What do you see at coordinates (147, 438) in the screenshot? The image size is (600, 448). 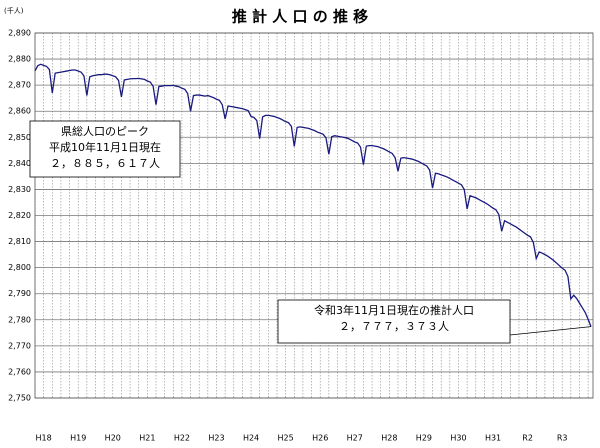 I see `x-tick-label: H21` at bounding box center [147, 438].